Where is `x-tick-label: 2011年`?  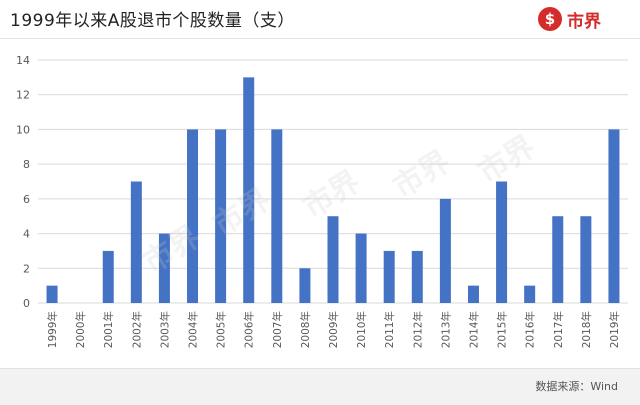 x-tick-label: 2011年 is located at coordinates (389, 329).